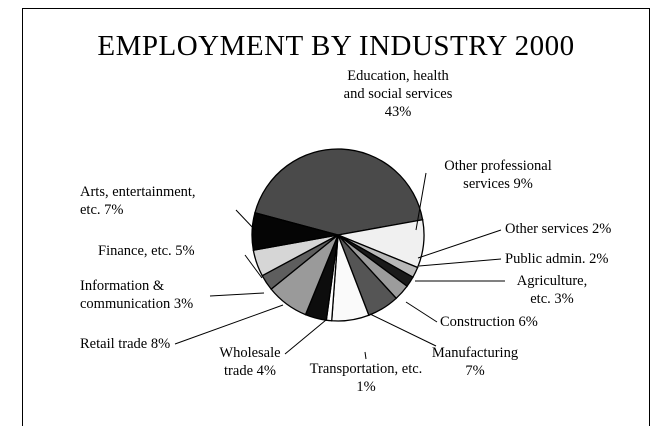  Describe the element at coordinates (398, 76) in the screenshot. I see `slice-label-line: Education, health` at that location.